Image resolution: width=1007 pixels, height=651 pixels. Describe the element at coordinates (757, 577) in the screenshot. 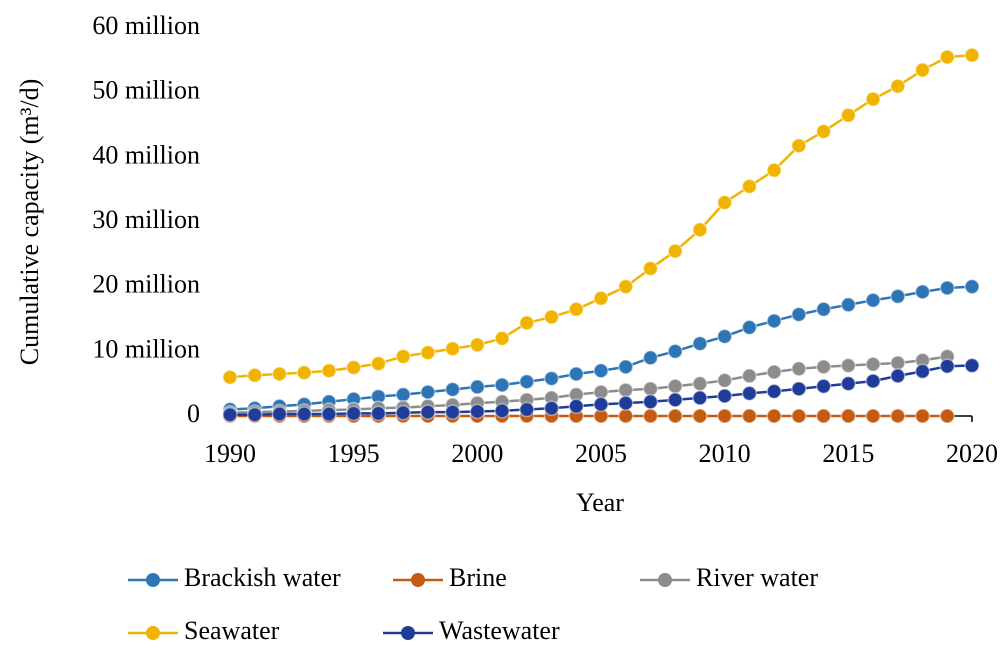

I see `legend-label: River water` at that location.